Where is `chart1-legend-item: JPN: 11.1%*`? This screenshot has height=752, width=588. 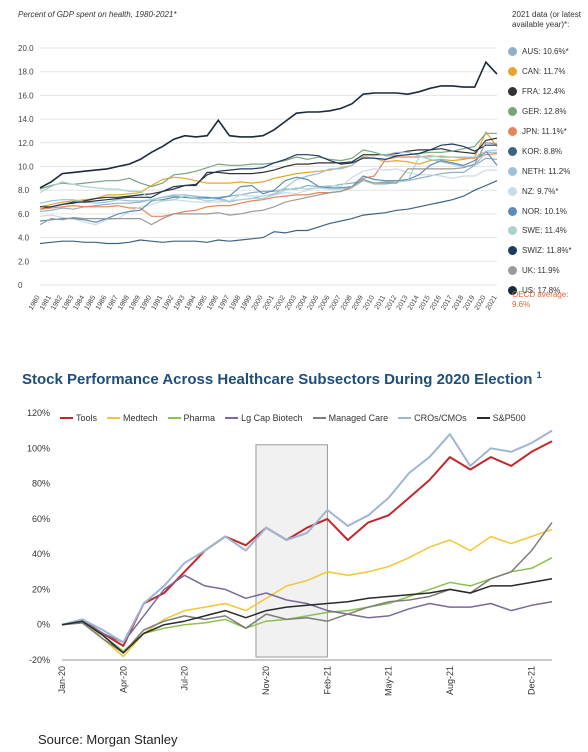
chart1-legend-item: JPN: 11.1%* is located at coordinates (548, 132).